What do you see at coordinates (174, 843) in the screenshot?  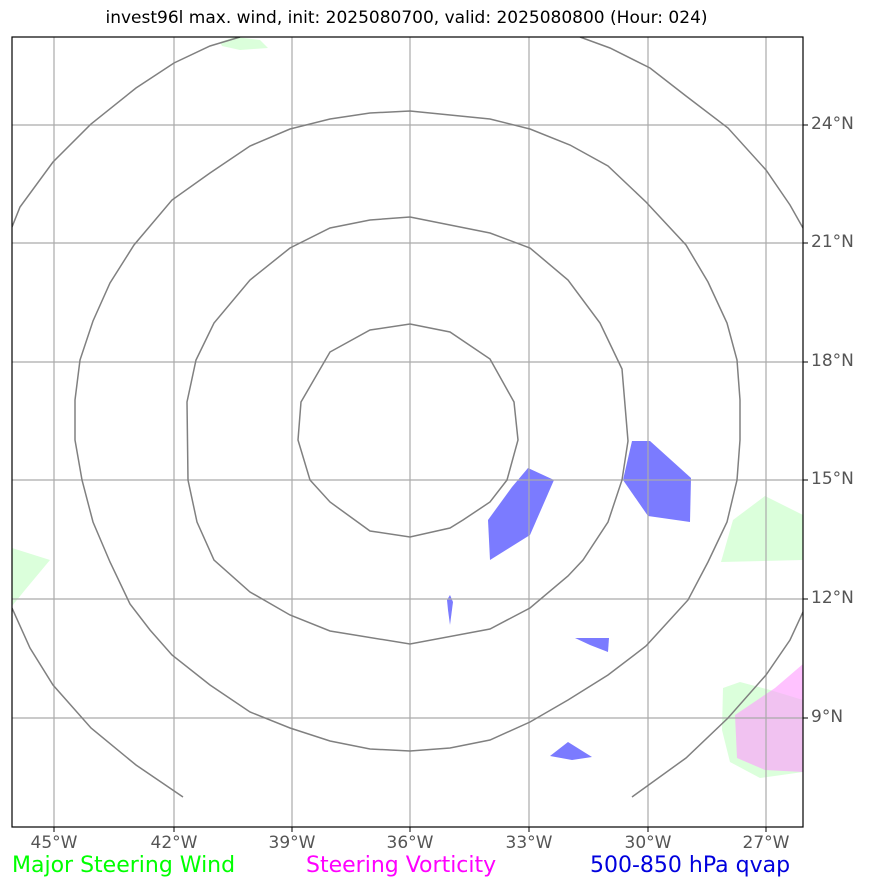 I see `lon-label: 42°W` at bounding box center [174, 843].